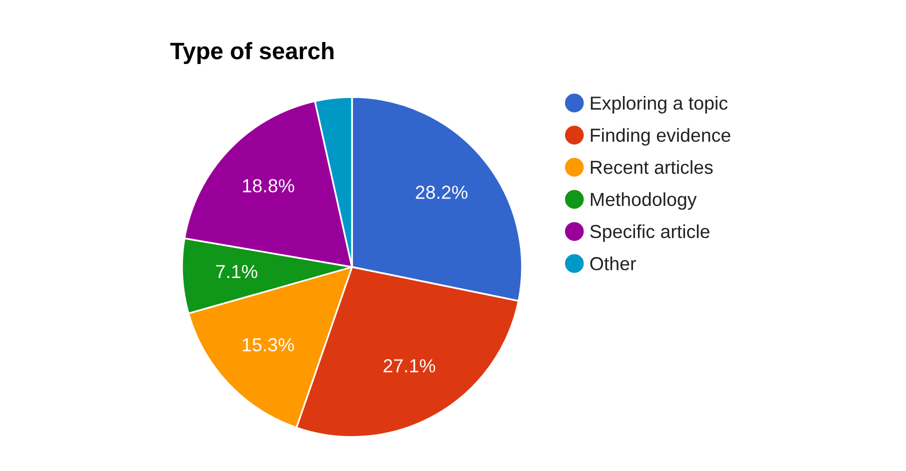 The width and height of the screenshot is (906, 471). I want to click on legend-label: Exploring a topic, so click(659, 105).